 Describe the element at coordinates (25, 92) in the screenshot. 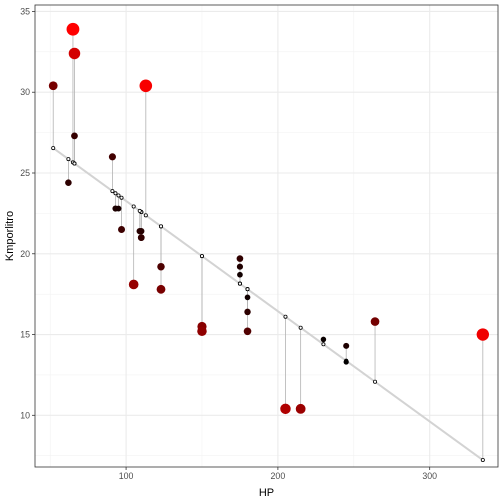

I see `y-tick-label: 30` at that location.